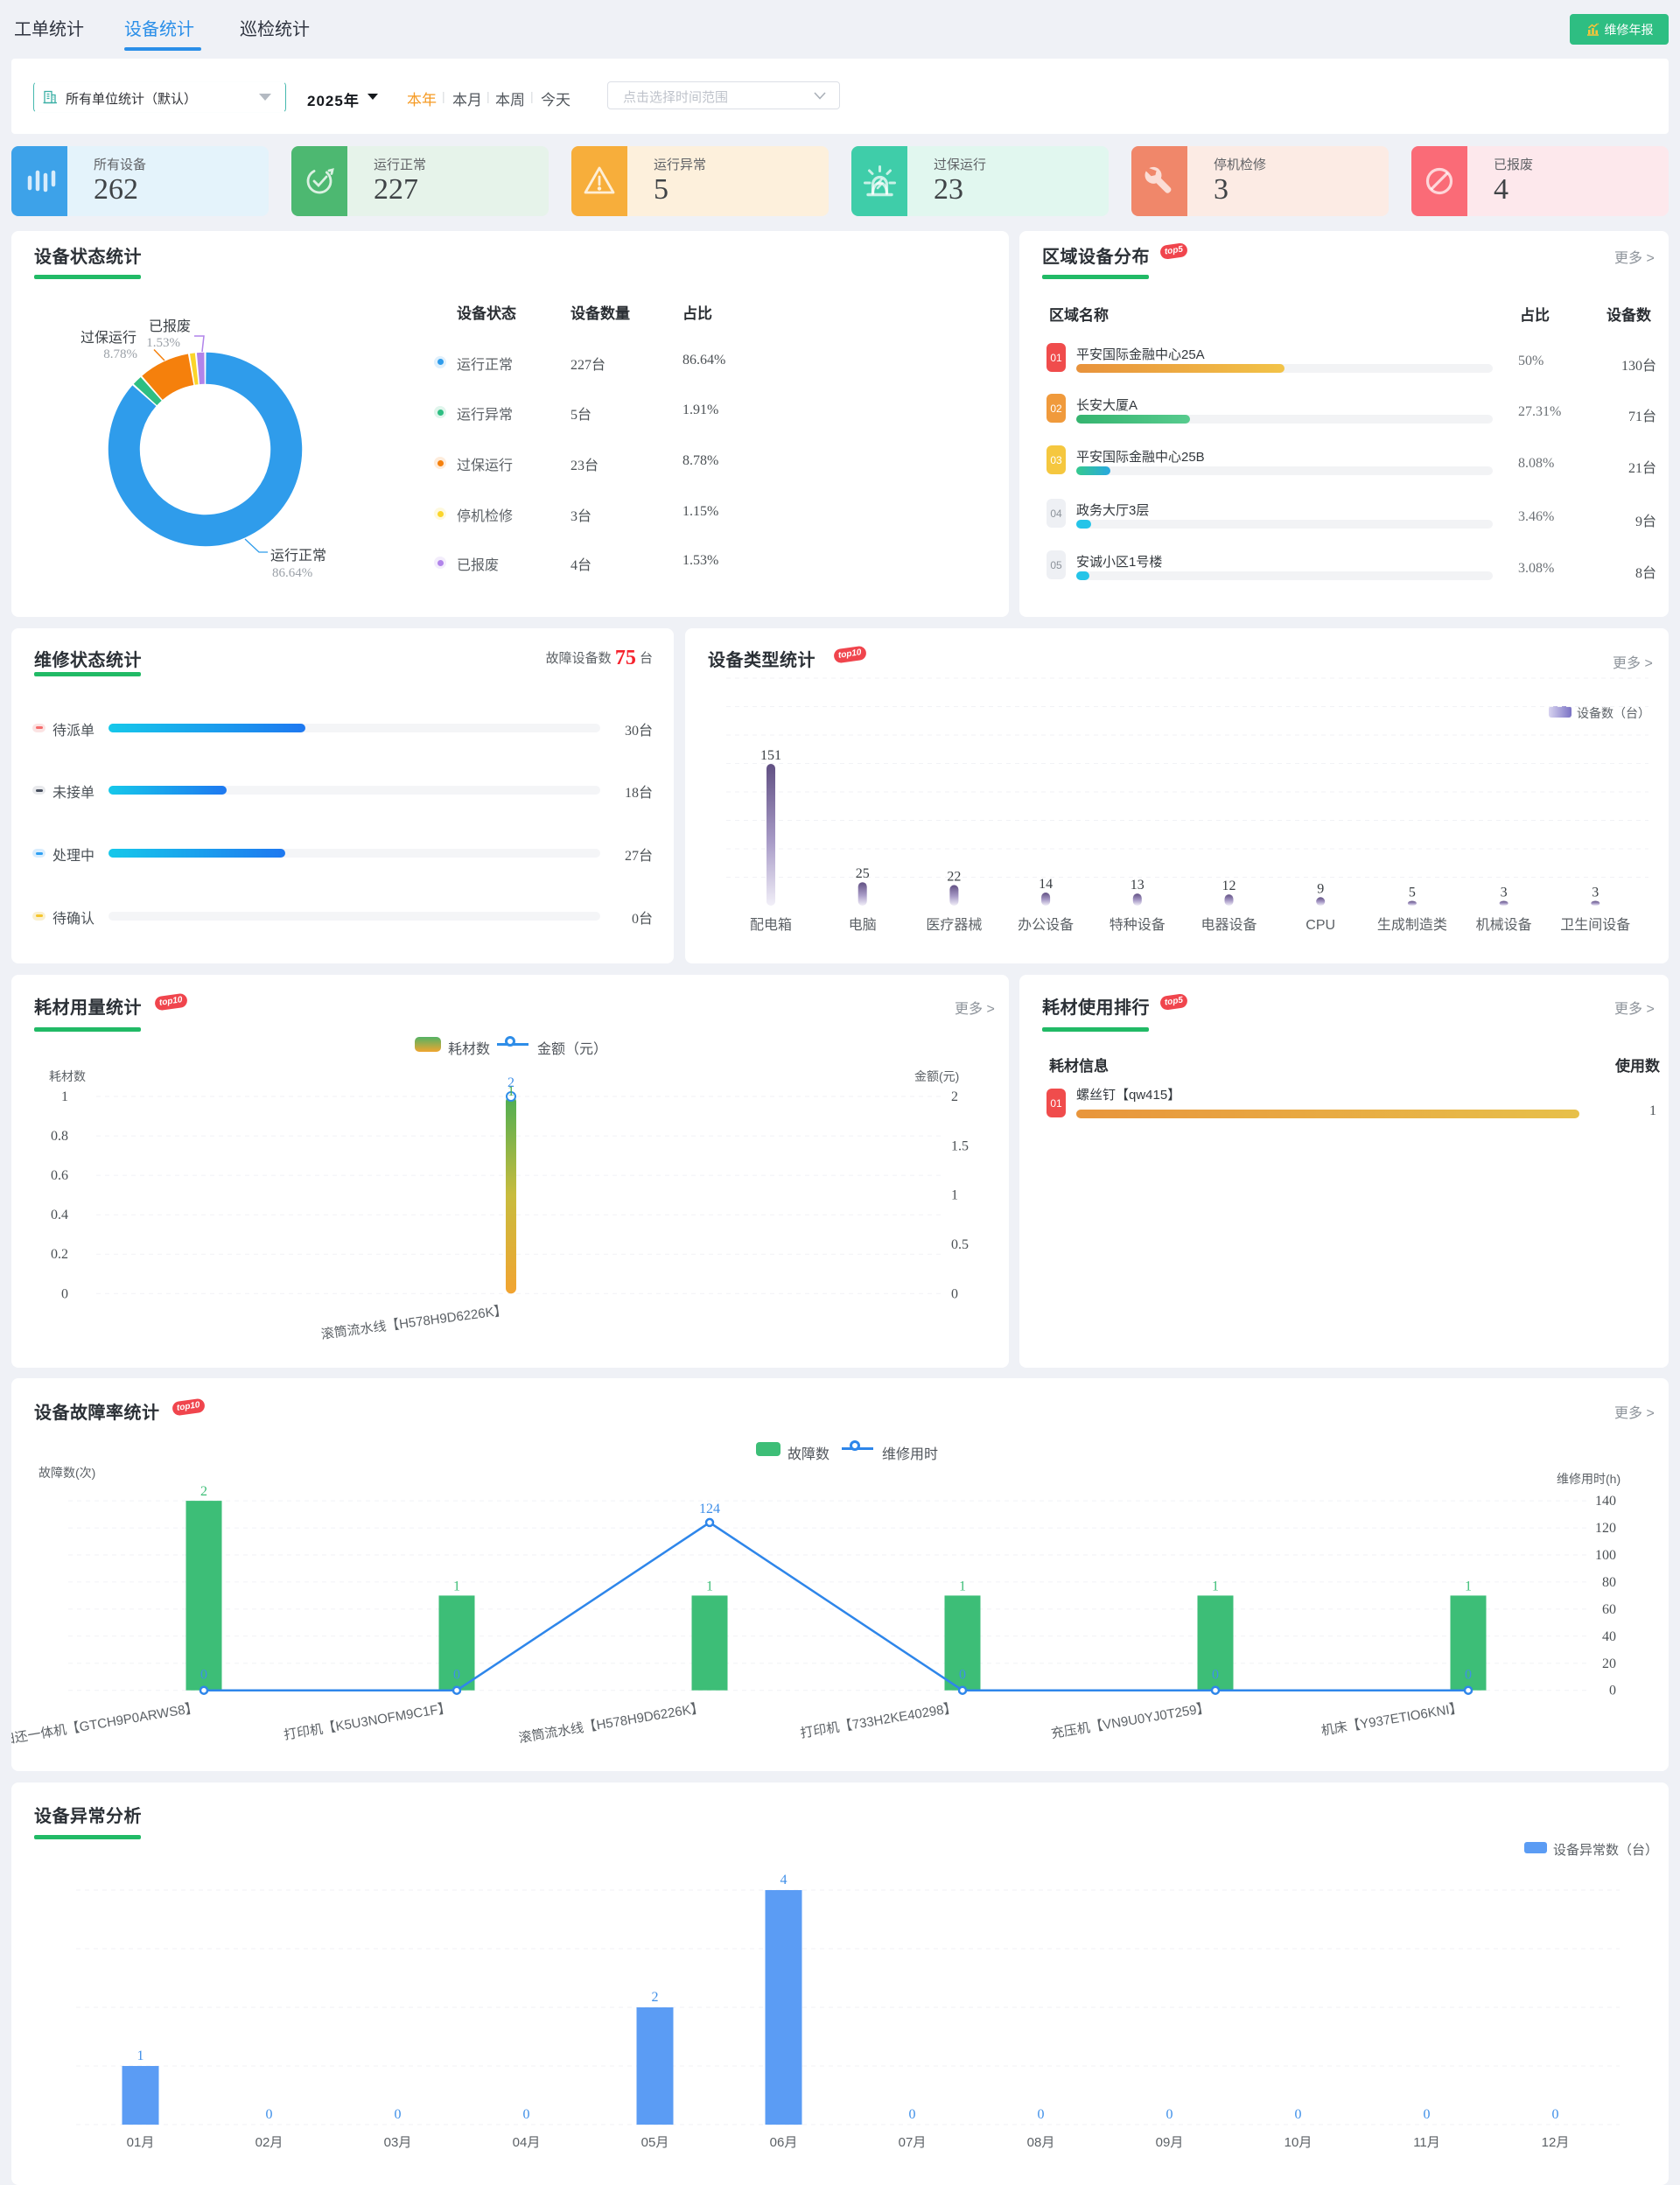 The height and width of the screenshot is (2185, 1680). Describe the element at coordinates (1298, 2142) in the screenshot. I see `svg-text: 10月` at that location.